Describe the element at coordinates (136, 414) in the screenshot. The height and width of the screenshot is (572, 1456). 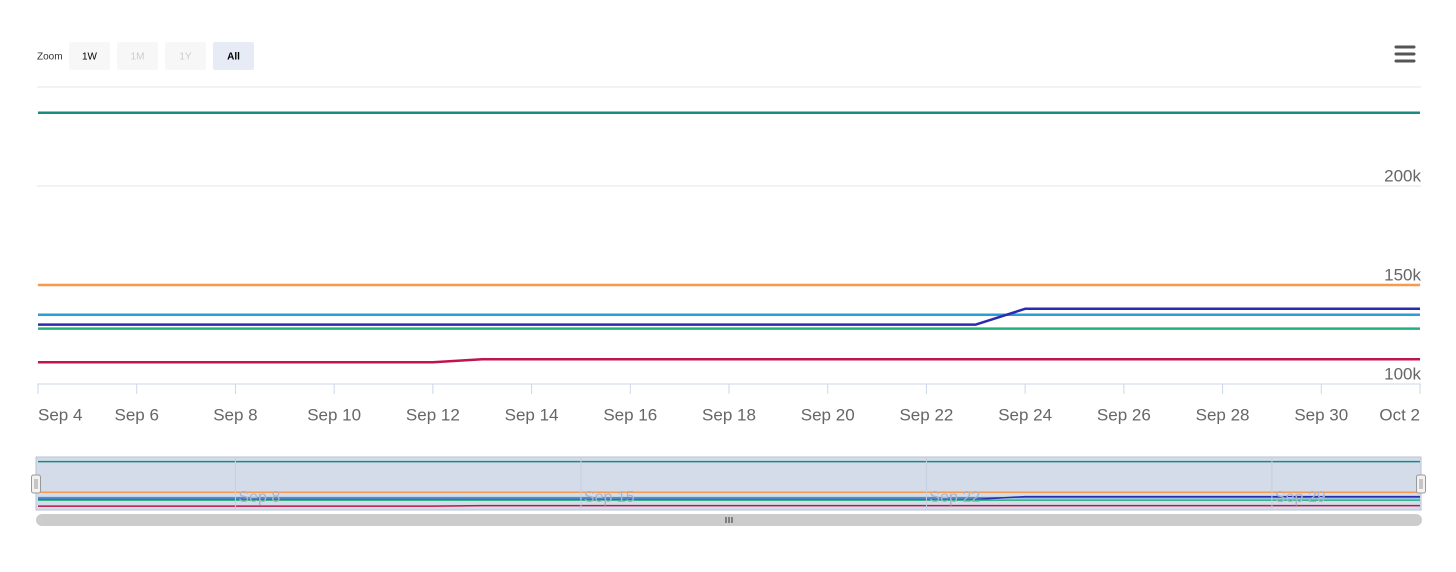
I see `x-tick-label: Sep 6` at that location.